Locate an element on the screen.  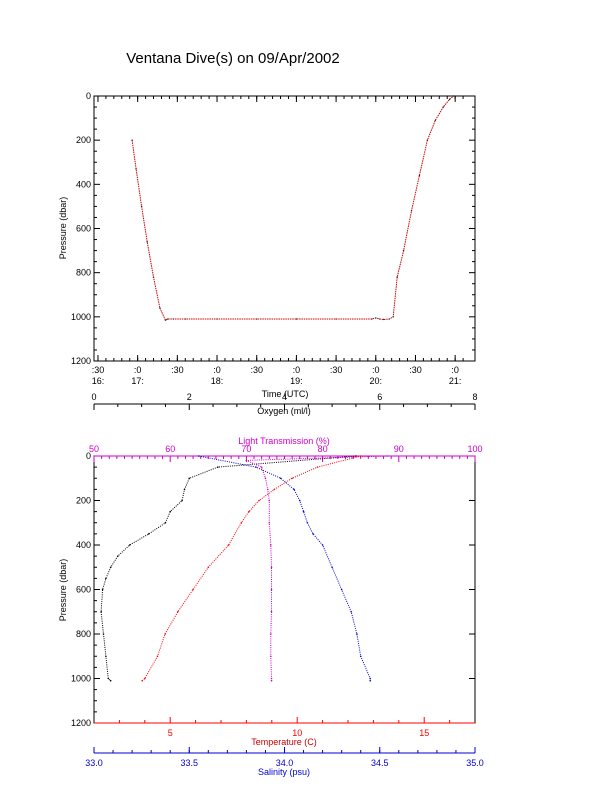
oxygen-tick-label: 6 is located at coordinates (379, 397).